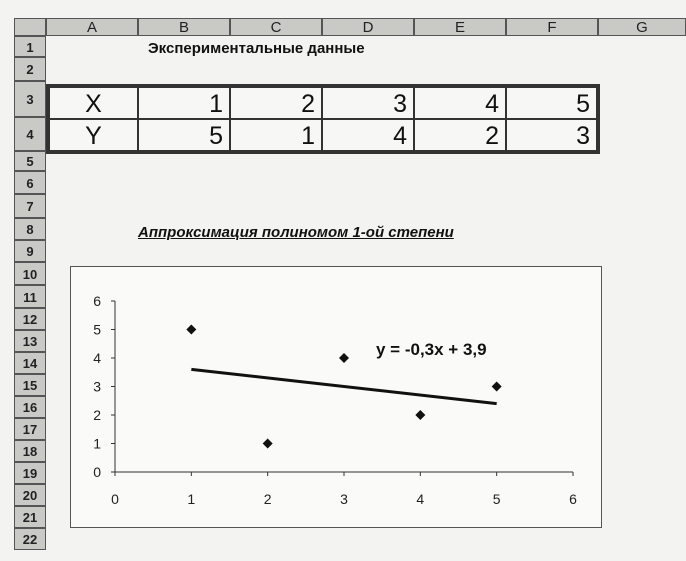 This screenshot has height=561, width=686. Describe the element at coordinates (97, 415) in the screenshot. I see `y-tick-label: 2` at that location.